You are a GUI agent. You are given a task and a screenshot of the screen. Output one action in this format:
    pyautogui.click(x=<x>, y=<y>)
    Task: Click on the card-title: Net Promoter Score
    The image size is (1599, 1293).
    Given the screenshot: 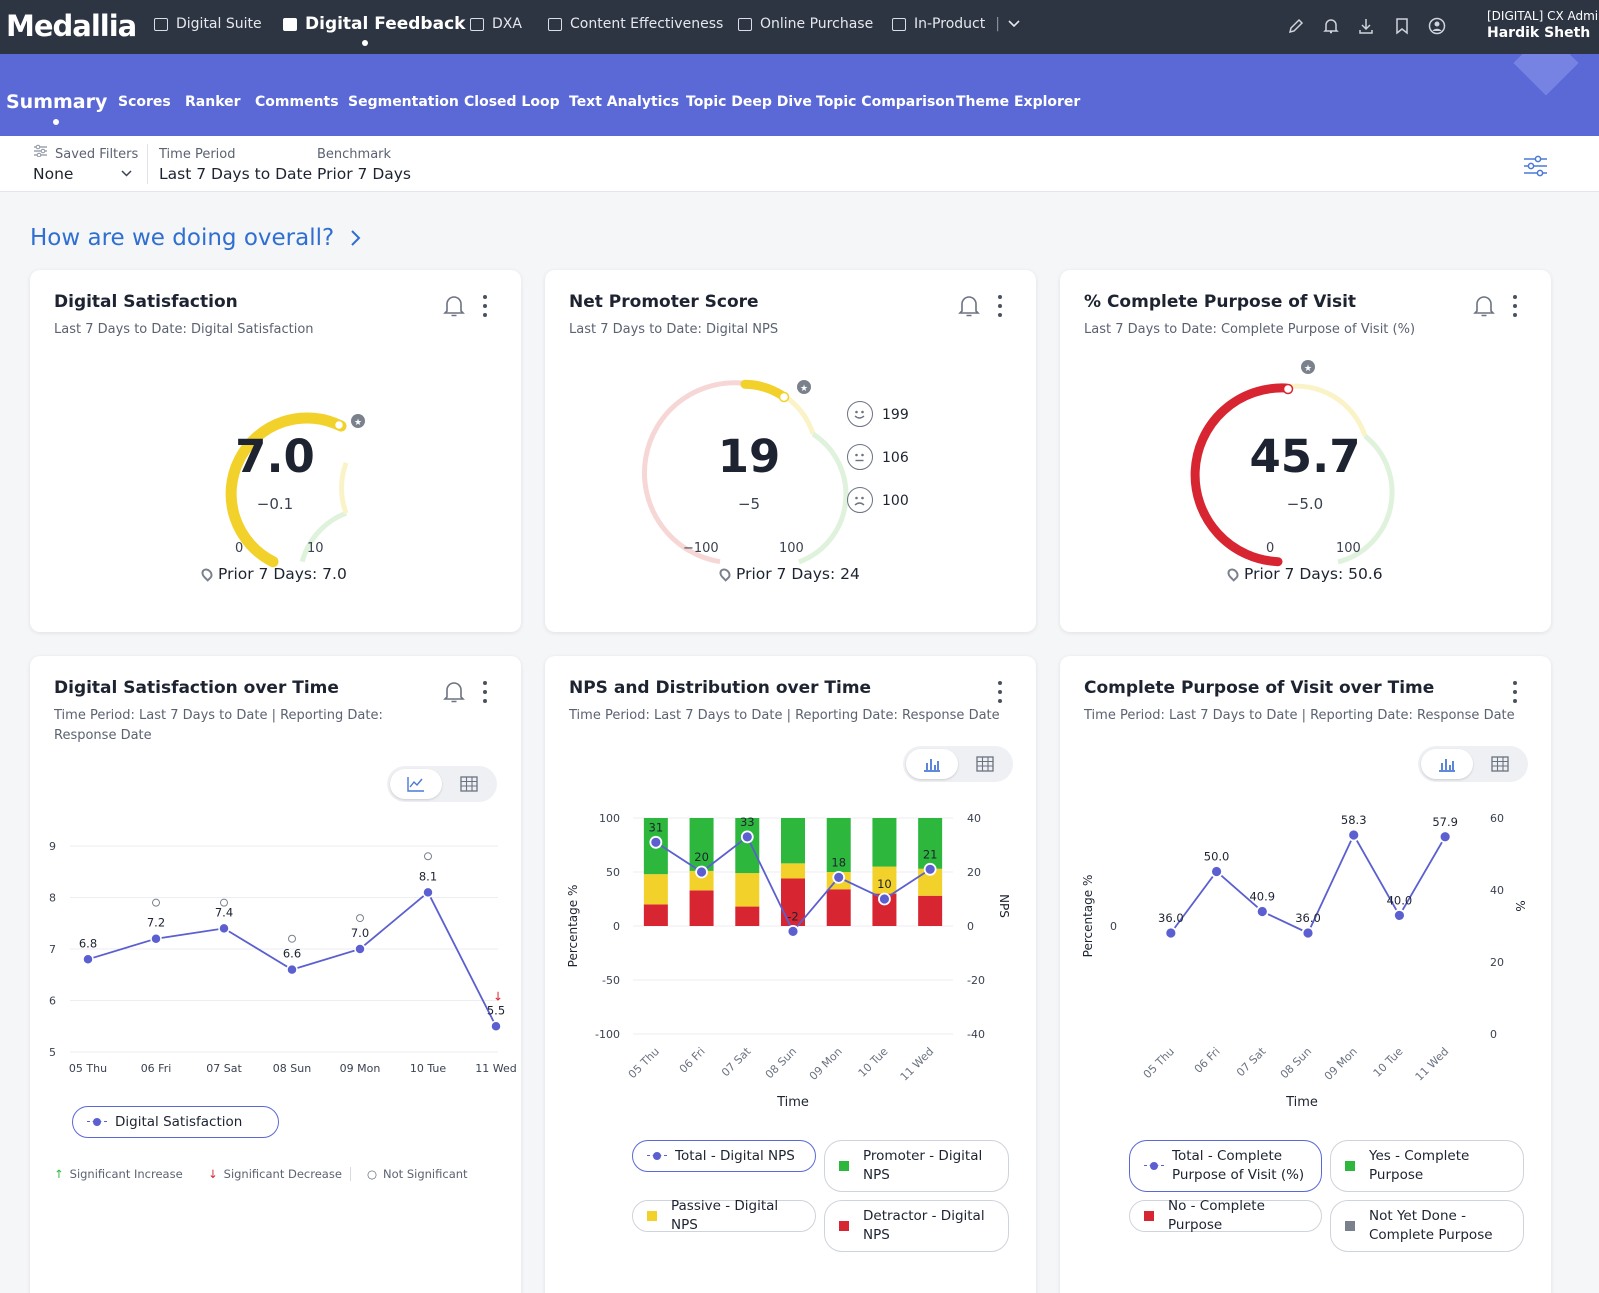 What is the action you would take?
    pyautogui.click(x=664, y=302)
    